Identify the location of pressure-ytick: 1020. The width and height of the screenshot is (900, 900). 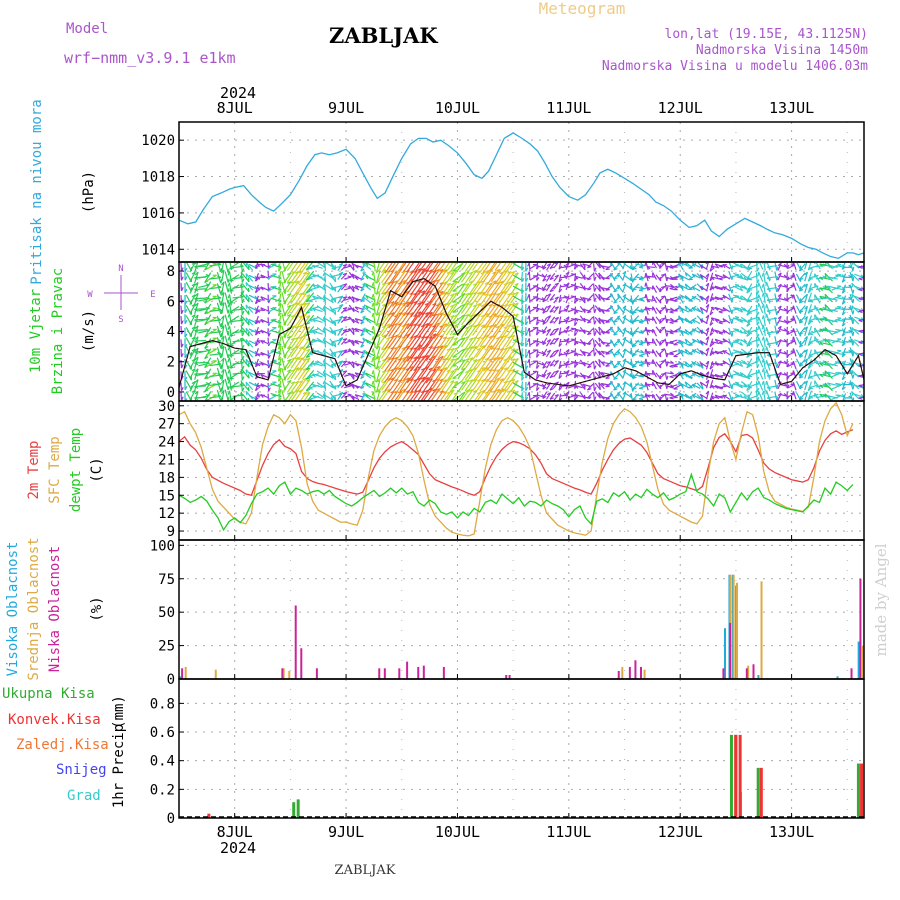
(158, 141).